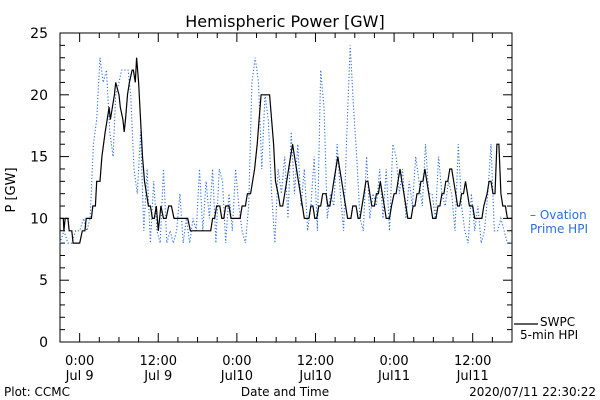 This screenshot has width=600, height=400. Describe the element at coordinates (37, 392) in the screenshot. I see `plot-credit: Plot: CCMC` at that location.